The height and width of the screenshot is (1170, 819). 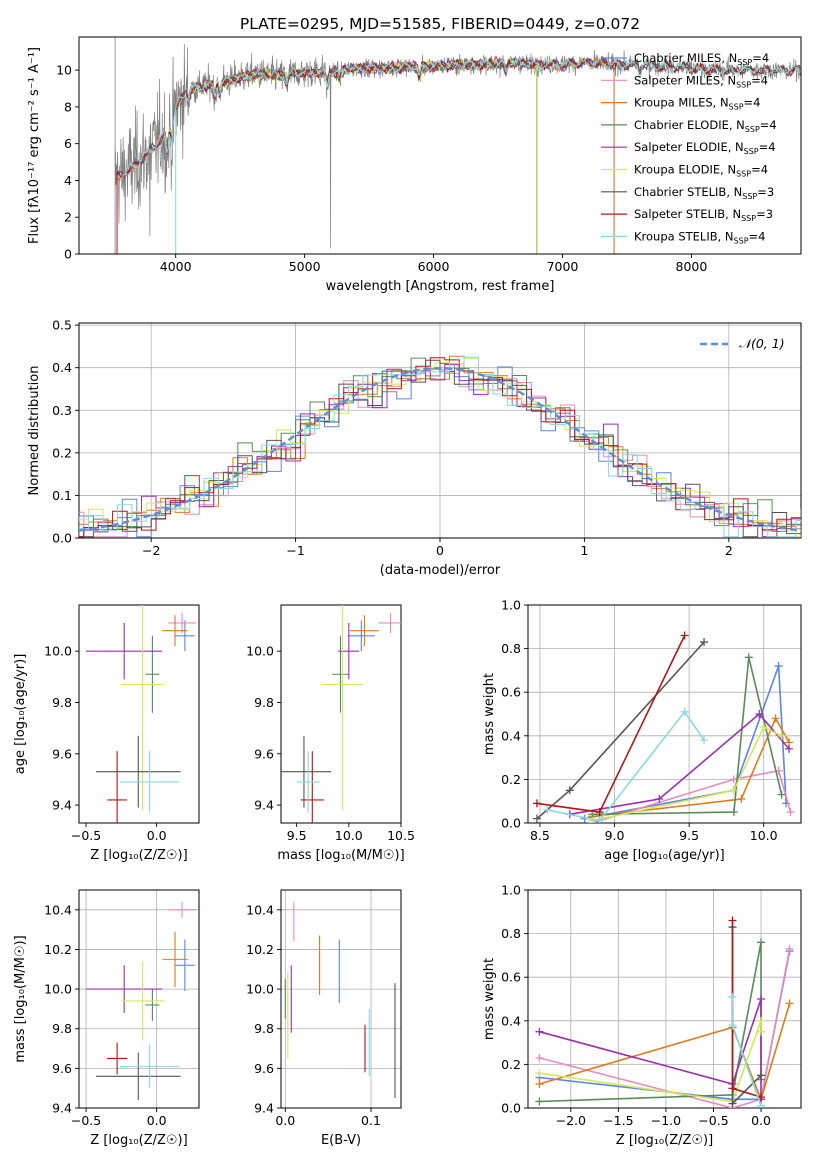 I want to click on x-tick-label: 2, so click(x=729, y=550).